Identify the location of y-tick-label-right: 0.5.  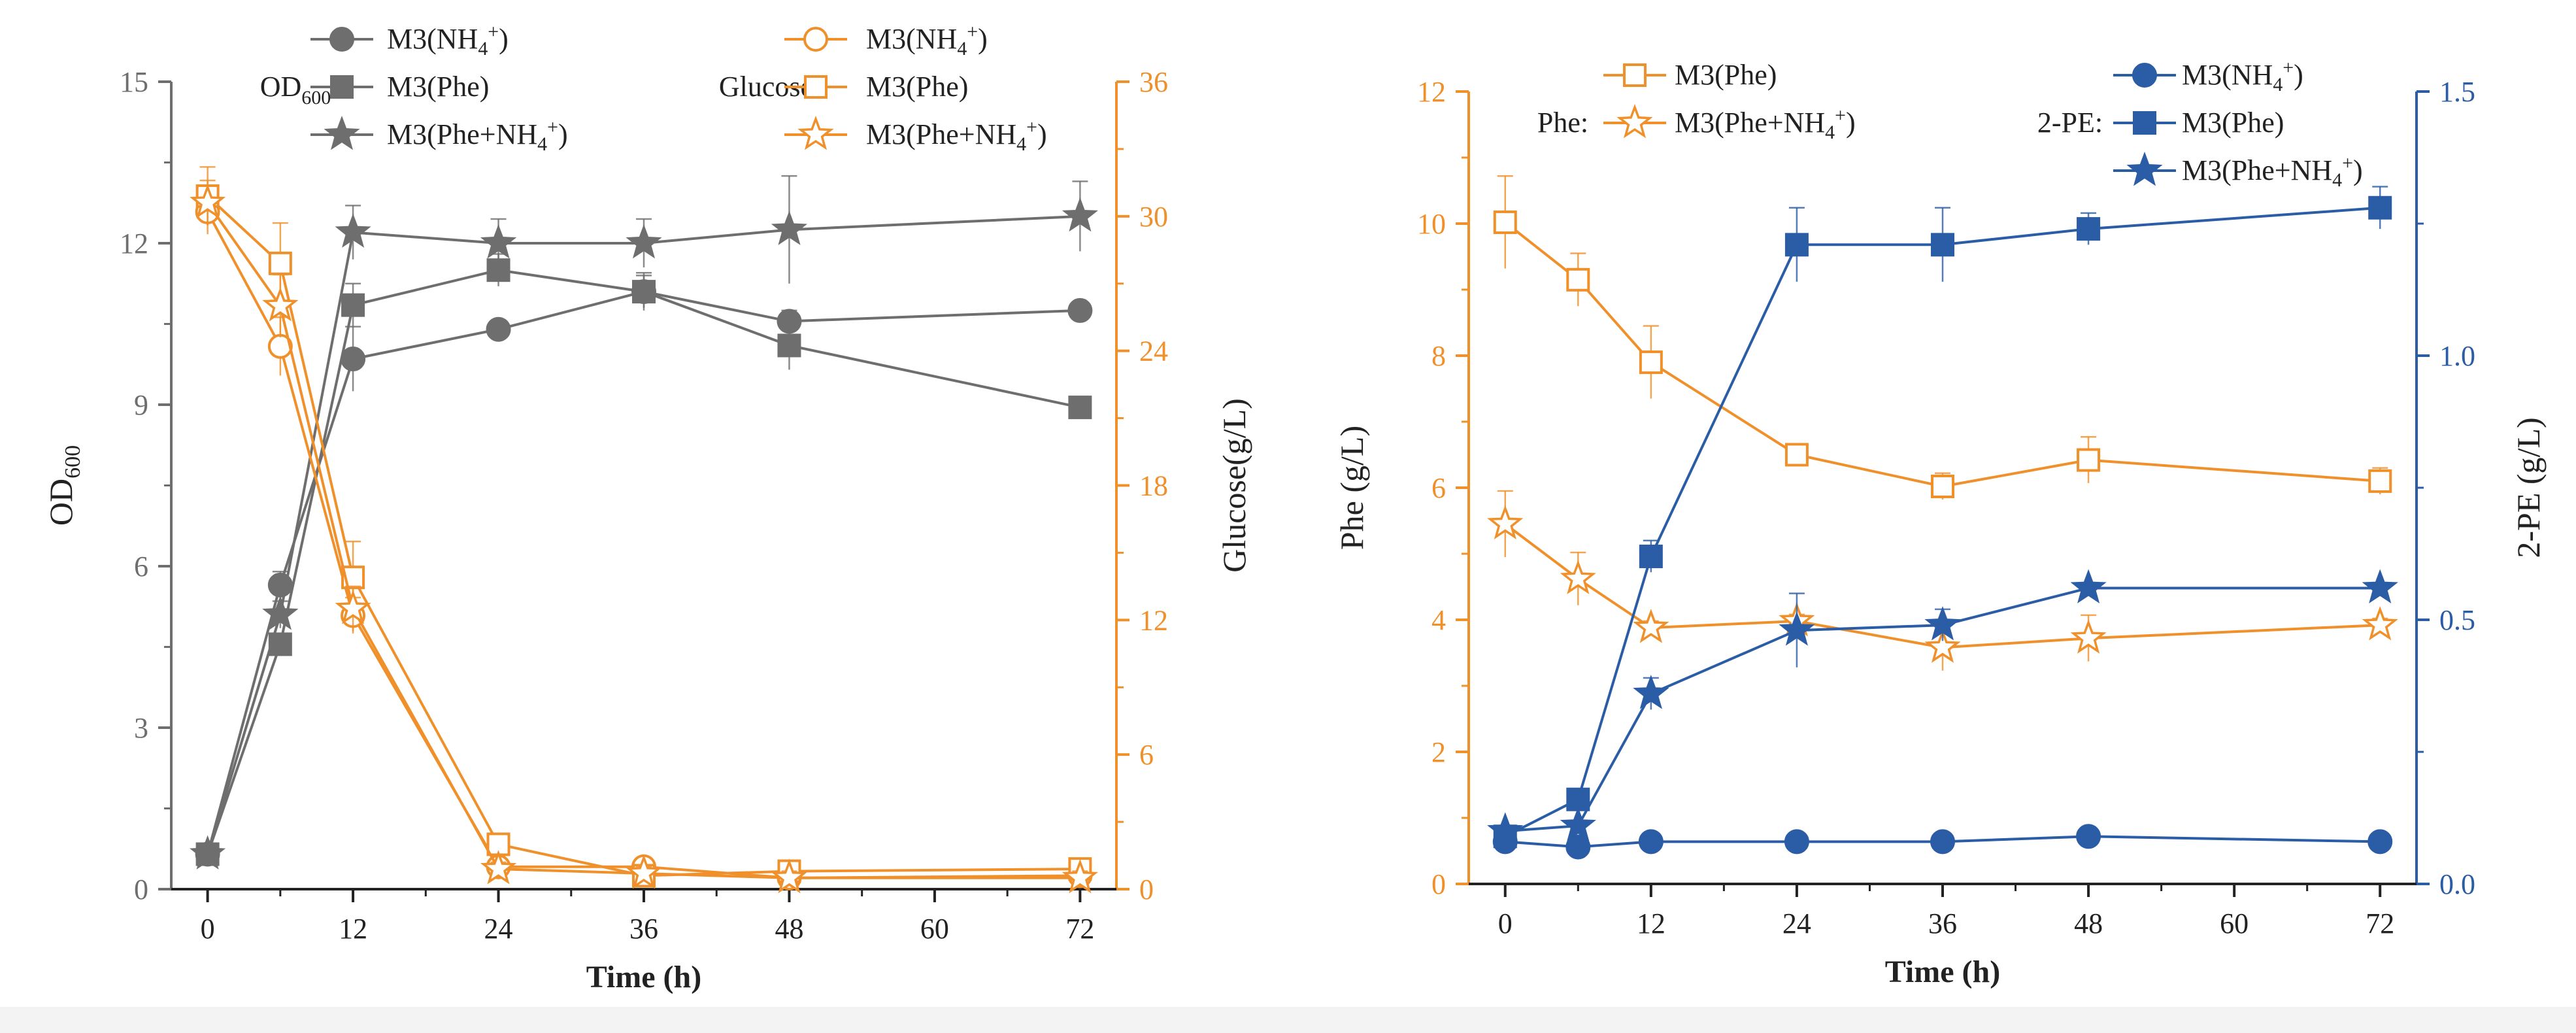
(2457, 620).